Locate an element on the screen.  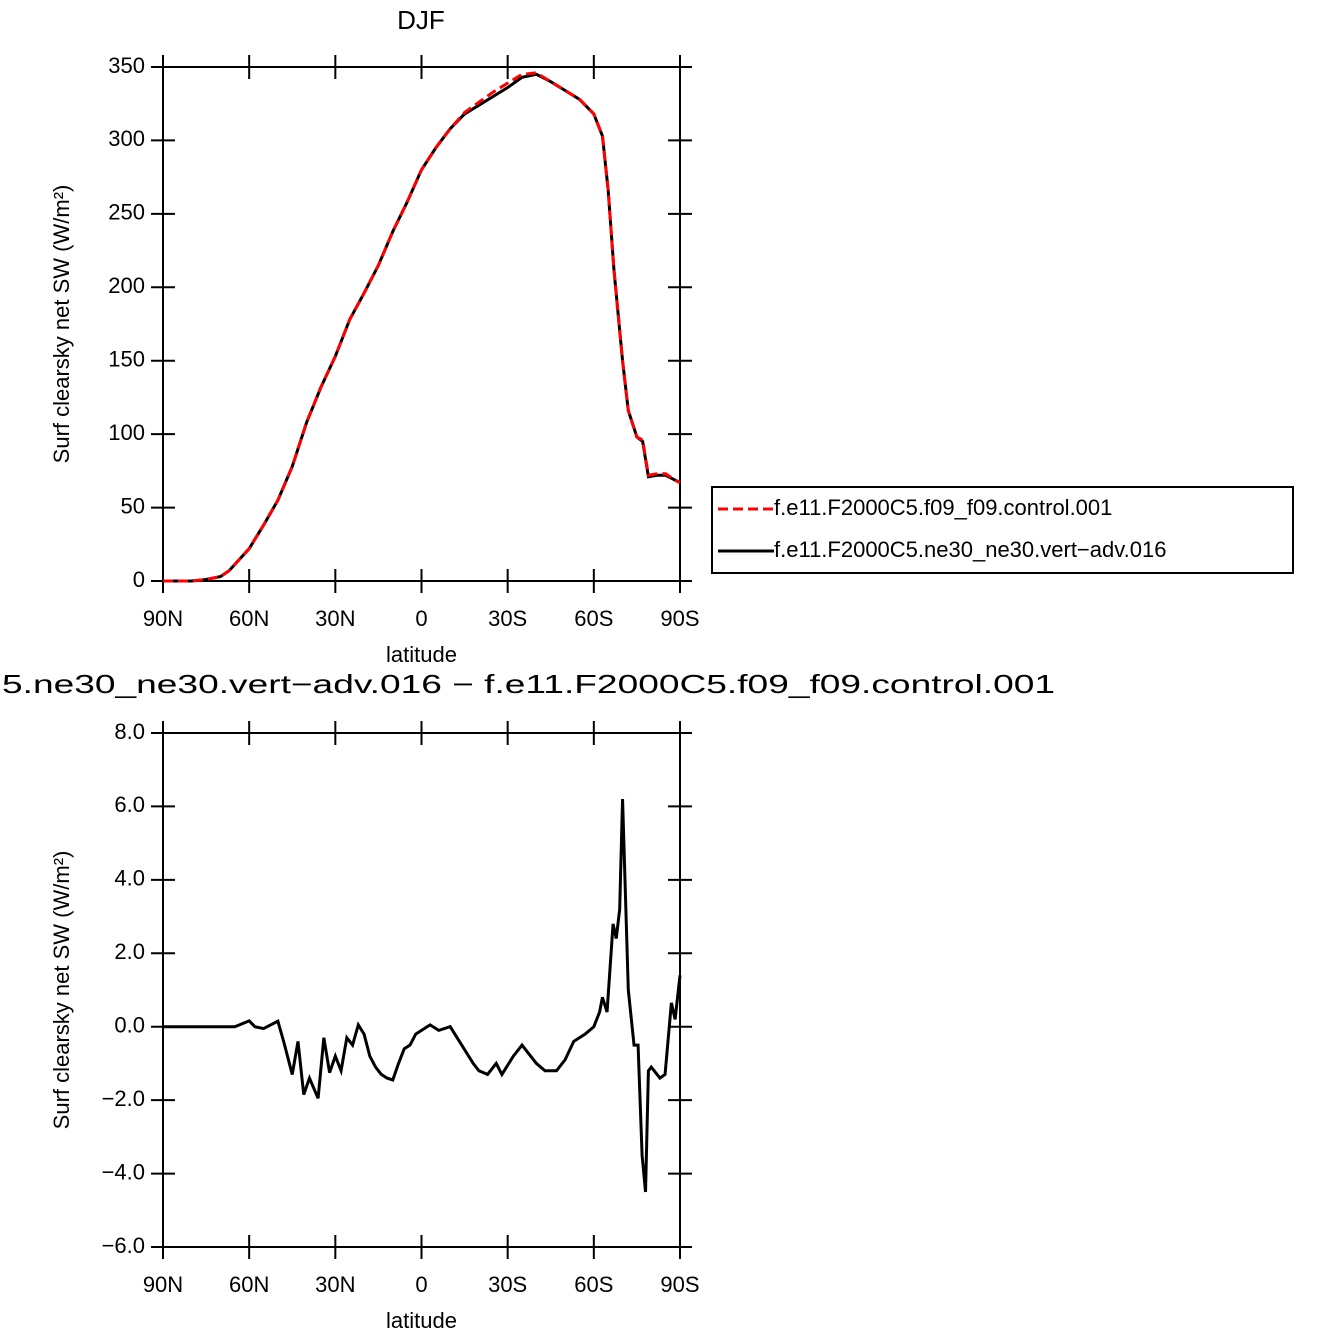
y-tick-label: 150 is located at coordinates (126, 359).